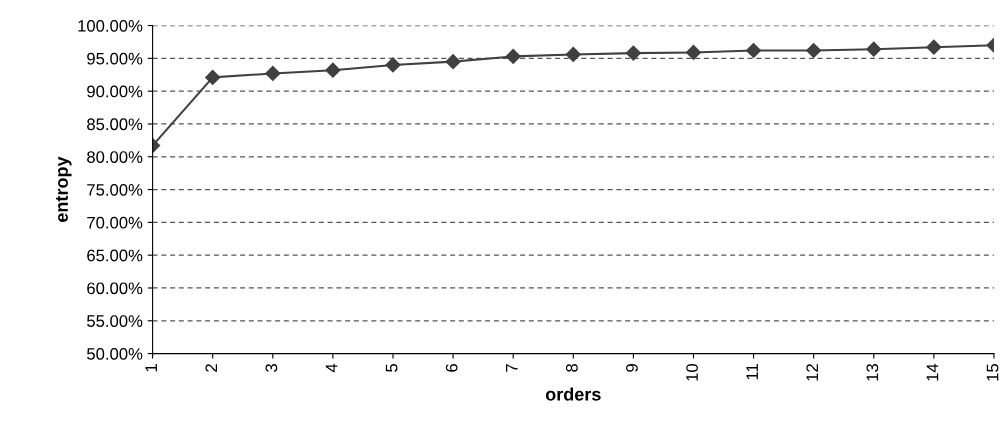  I want to click on x-tick-label: 11, so click(752, 372).